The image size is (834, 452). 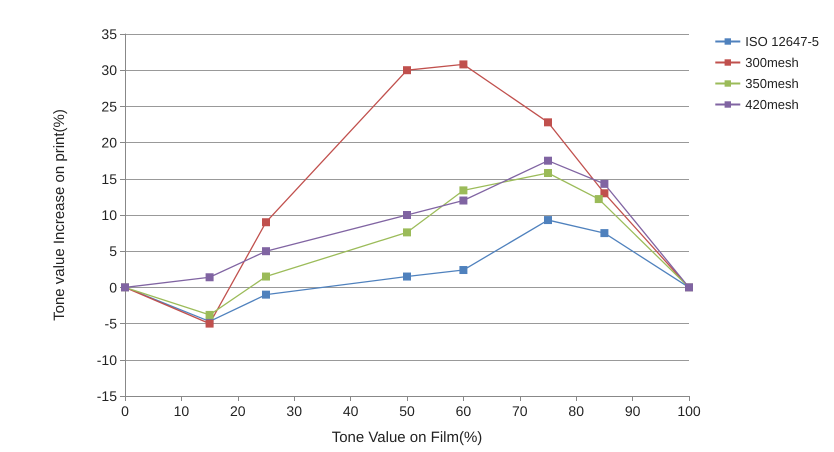 I want to click on x-tick-label: 90, so click(x=632, y=411).